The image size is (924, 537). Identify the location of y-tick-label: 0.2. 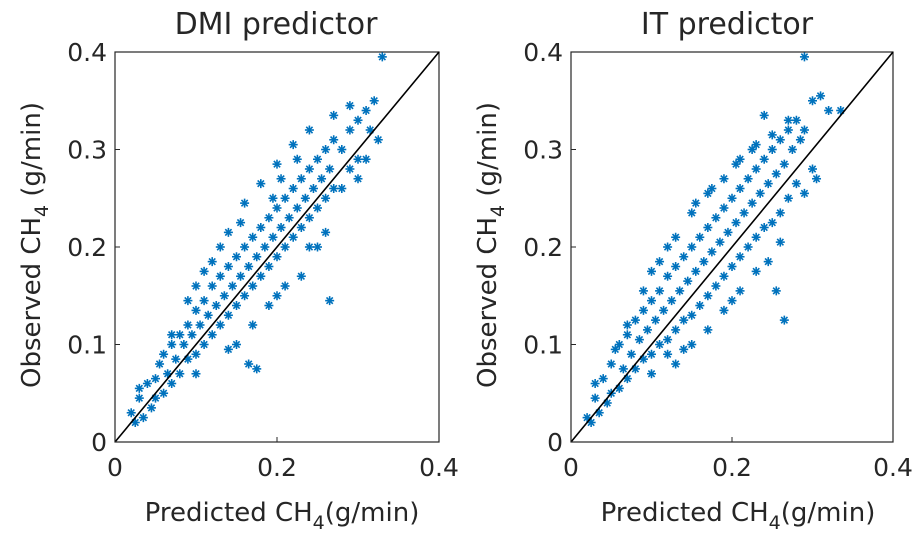
(87, 247).